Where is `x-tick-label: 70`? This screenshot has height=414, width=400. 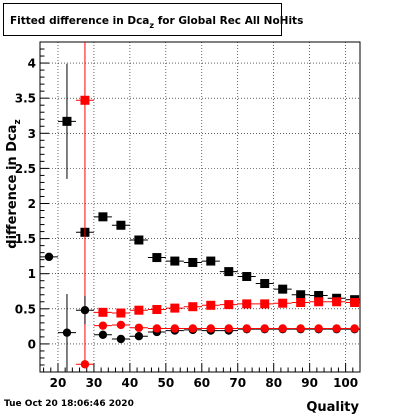 x-tick-label: 70 is located at coordinates (237, 383).